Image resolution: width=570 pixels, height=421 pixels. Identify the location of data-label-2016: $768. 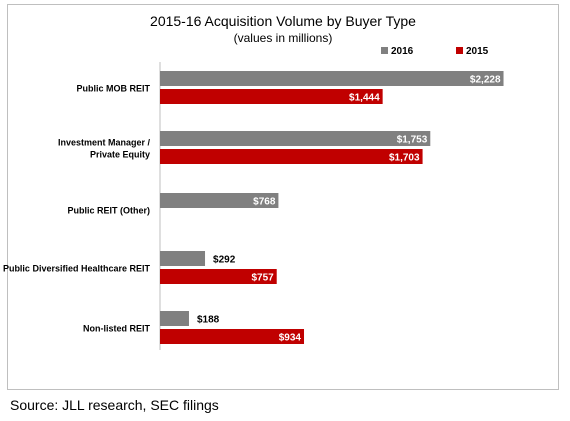
(264, 202).